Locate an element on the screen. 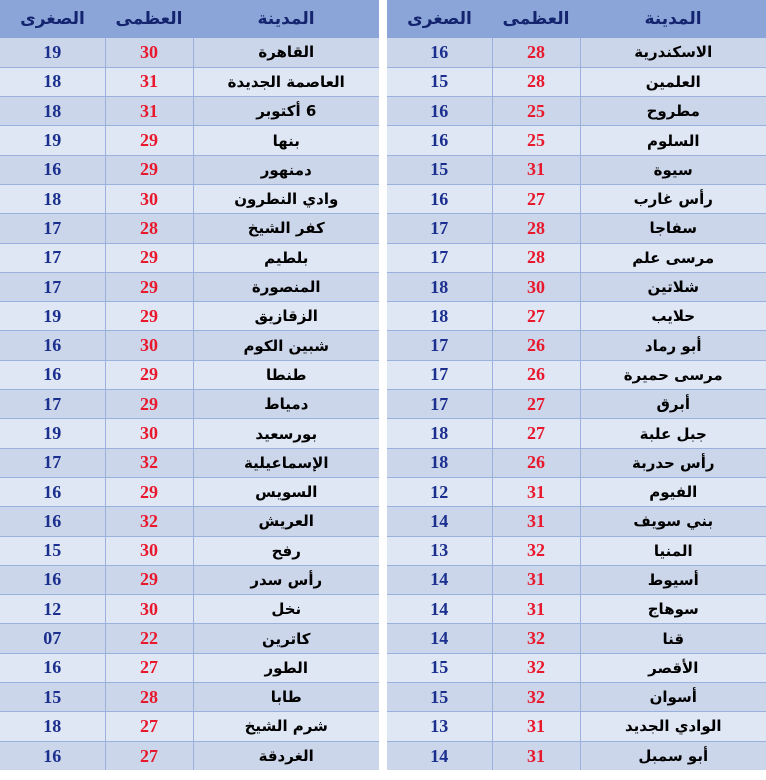 The height and width of the screenshot is (780, 766). cell-city: سيوة is located at coordinates (672, 170).